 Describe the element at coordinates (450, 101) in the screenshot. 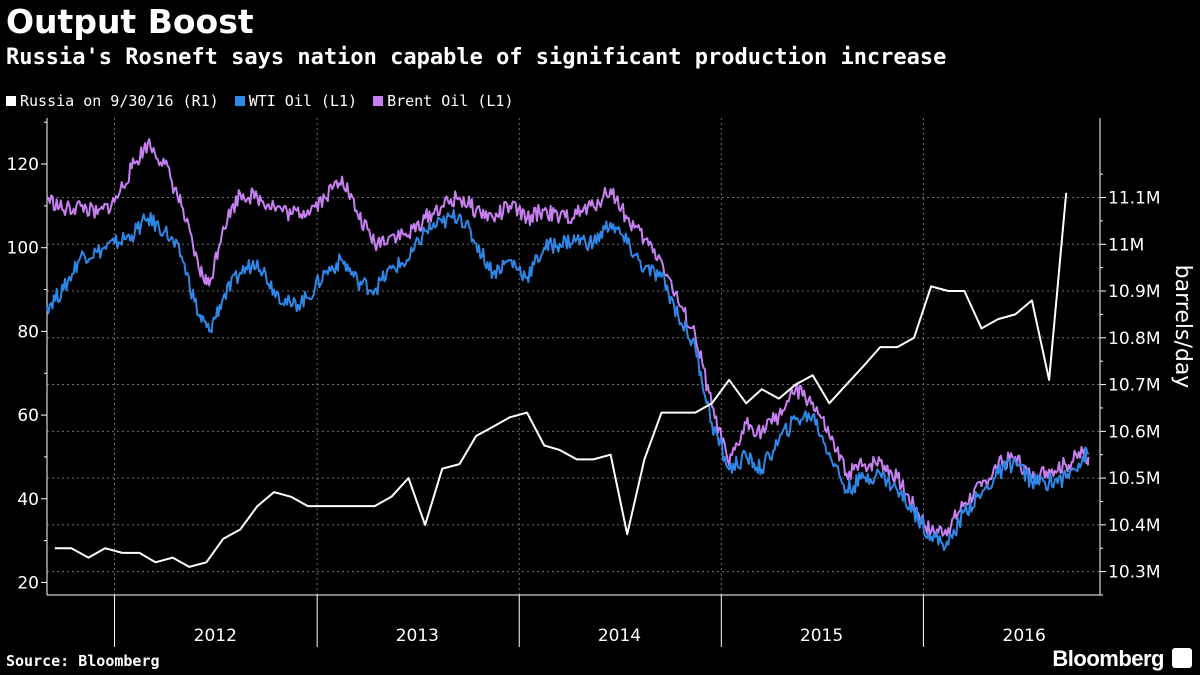

I see `legend-label-brent: Brent Oil (L1)` at that location.